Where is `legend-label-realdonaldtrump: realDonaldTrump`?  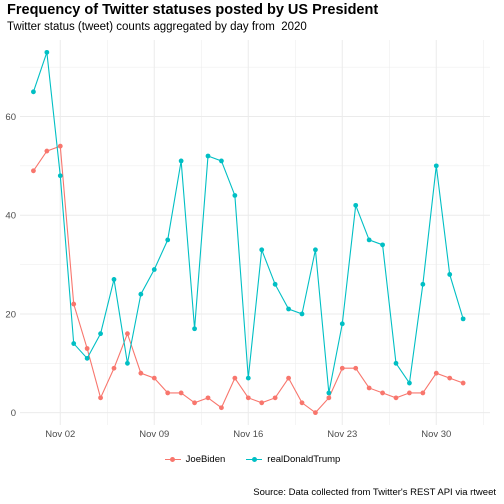
legend-label-realdonaldtrump: realDonaldTrump is located at coordinates (304, 459).